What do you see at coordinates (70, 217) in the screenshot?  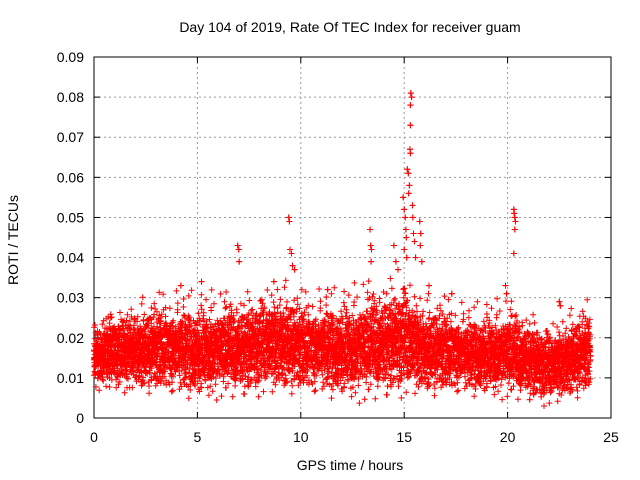 I see `y-tick-label: 0.05` at bounding box center [70, 217].